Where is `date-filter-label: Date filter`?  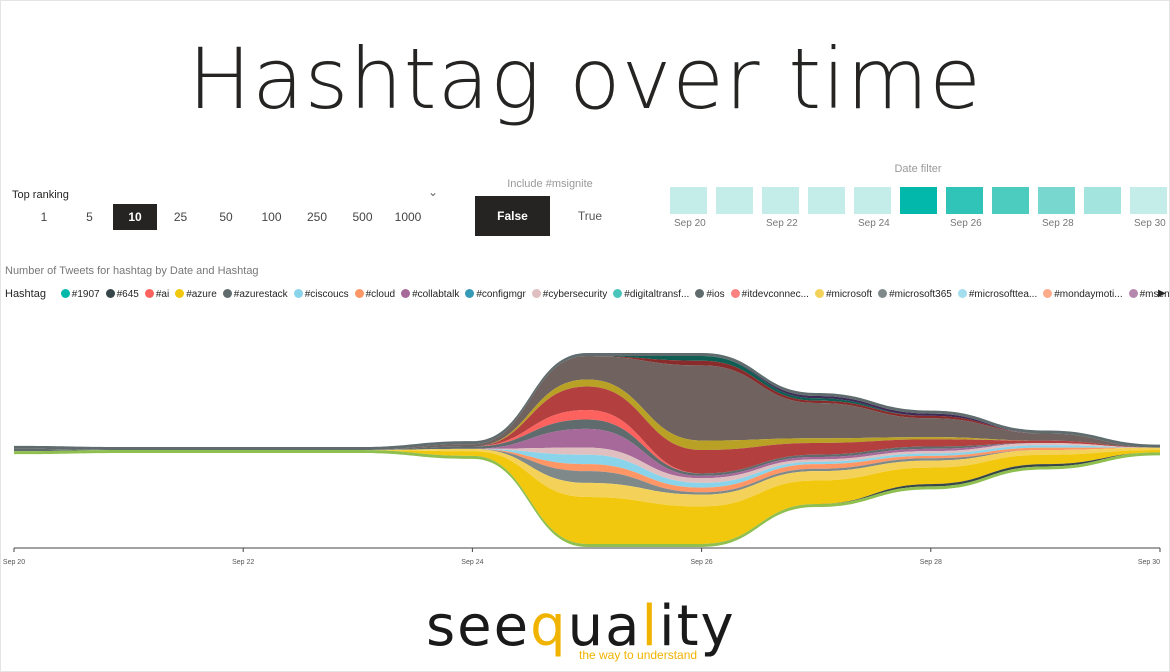 date-filter-label: Date filter is located at coordinates (918, 169).